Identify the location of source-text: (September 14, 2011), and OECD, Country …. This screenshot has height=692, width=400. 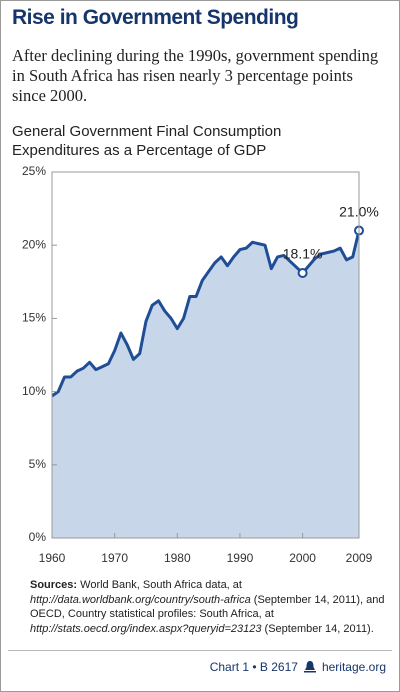
(207, 607).